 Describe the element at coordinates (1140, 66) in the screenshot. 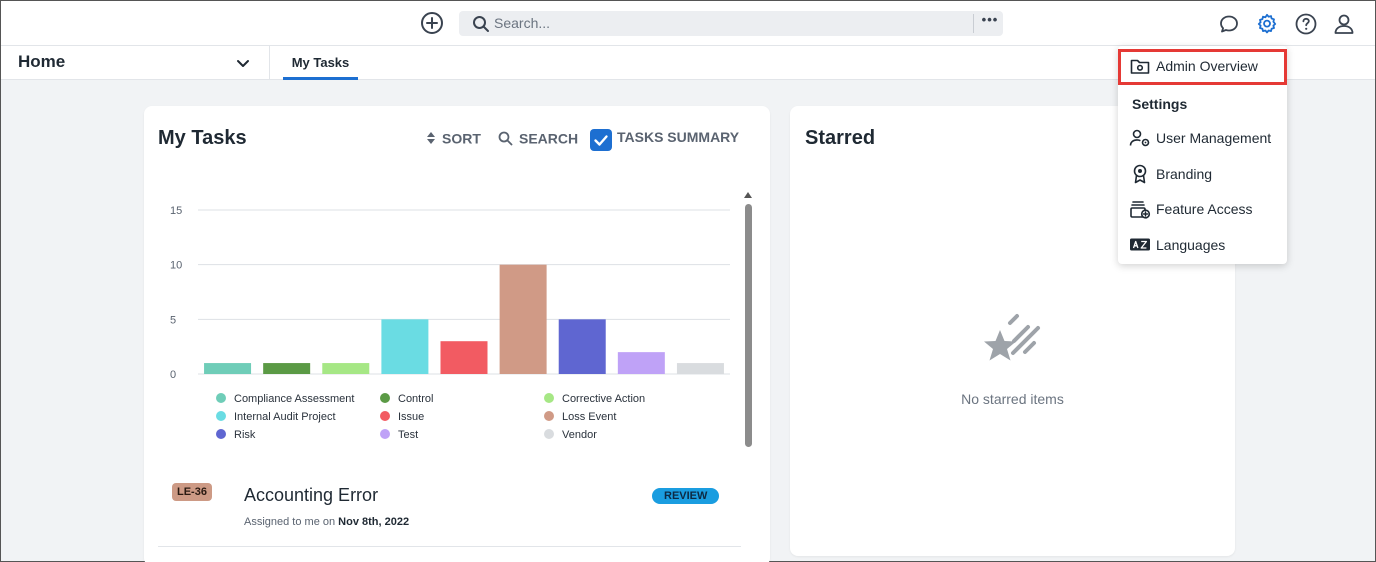

I see `folder-gear-icon` at that location.